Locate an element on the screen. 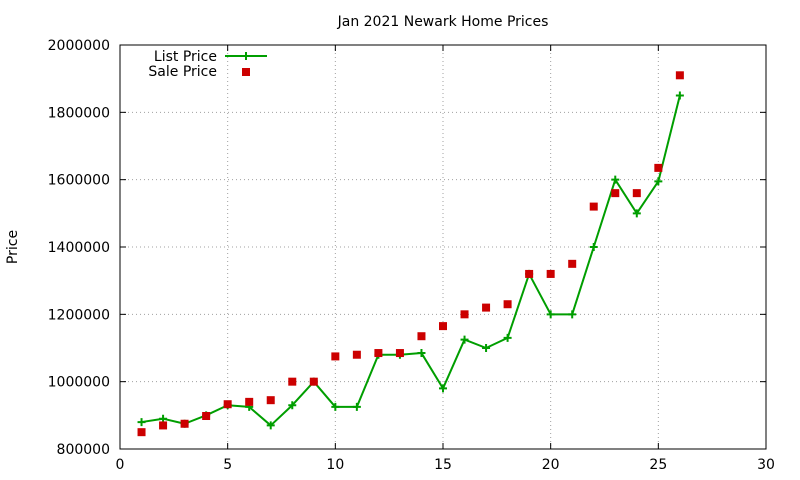 This screenshot has width=800, height=480. x-tick-label: 25 is located at coordinates (658, 465).